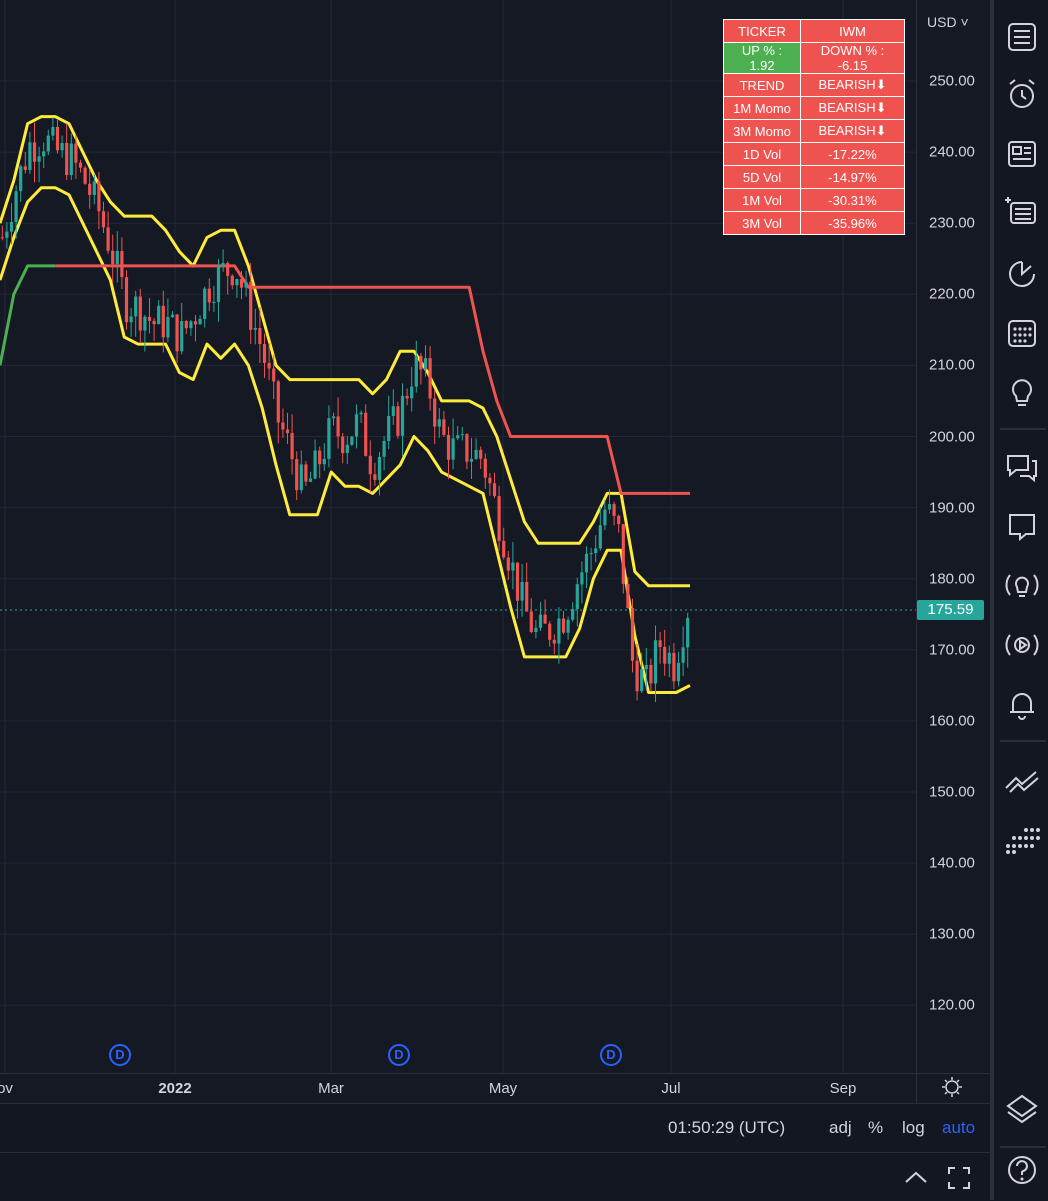 Image resolution: width=1048 pixels, height=1201 pixels. I want to click on info-table-cell: 3M Momo, so click(762, 131).